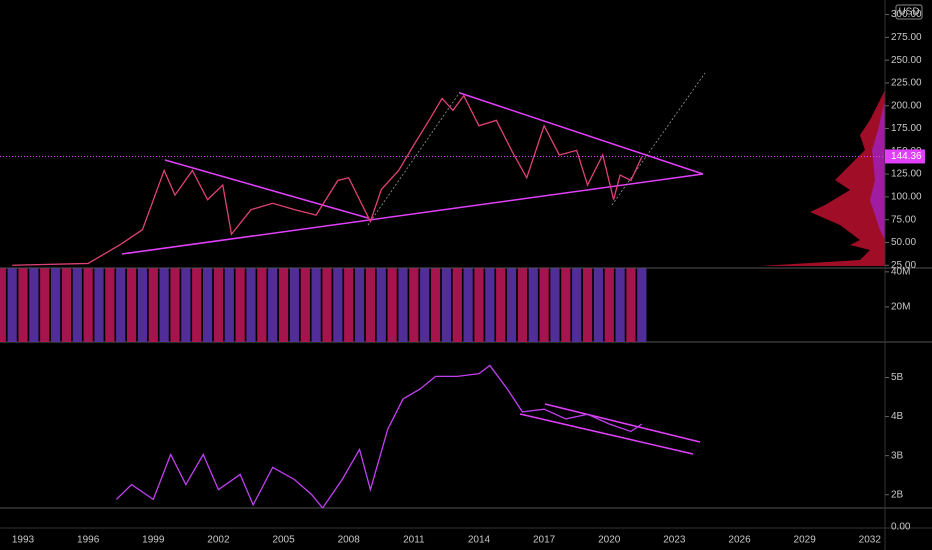 Image resolution: width=932 pixels, height=550 pixels. I want to click on x-tick-label: 2002, so click(218, 540).